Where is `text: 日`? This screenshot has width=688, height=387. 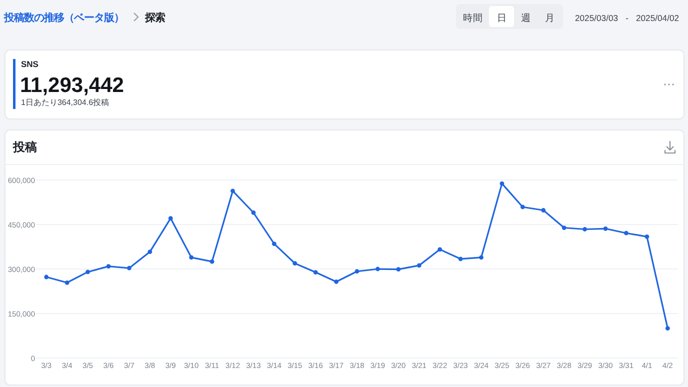 text: 日 is located at coordinates (502, 18).